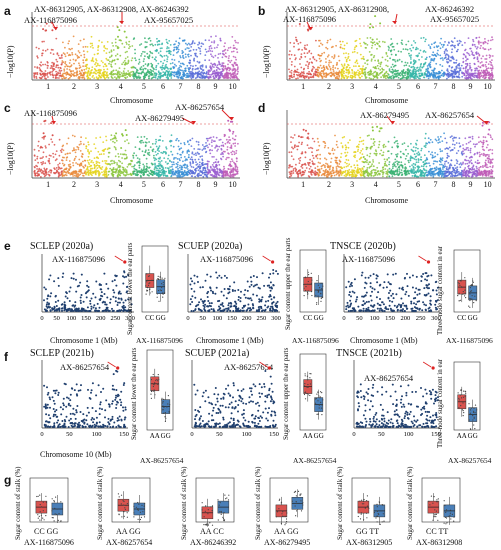 The height and width of the screenshot is (550, 501). I want to click on box-ylabel-f-2: Sugar content upper the ear parts, so click(286, 393).